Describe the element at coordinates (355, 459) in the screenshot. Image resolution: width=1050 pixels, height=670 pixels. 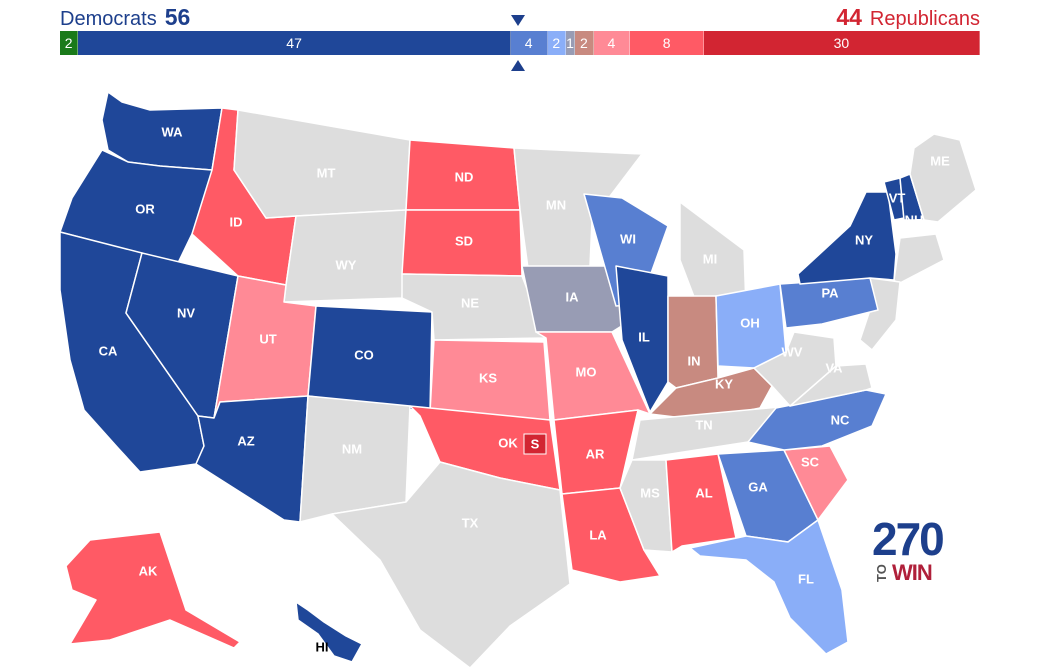
I see `state-nm` at that location.